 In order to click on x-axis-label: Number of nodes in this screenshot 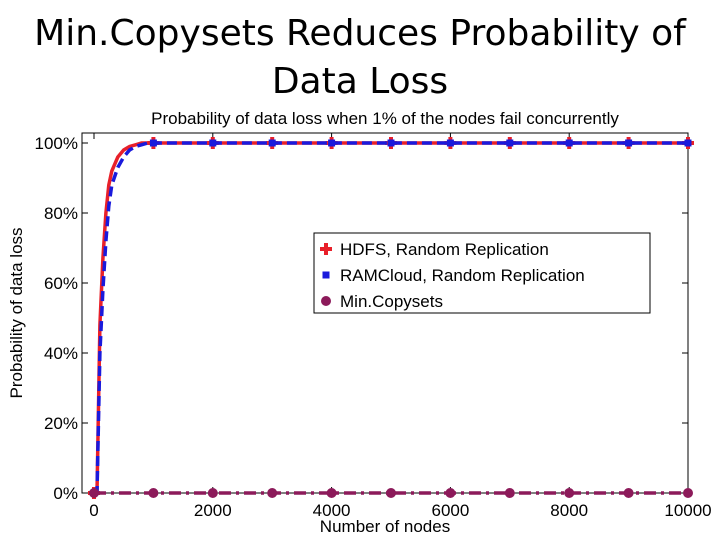, I will do `click(385, 526)`.